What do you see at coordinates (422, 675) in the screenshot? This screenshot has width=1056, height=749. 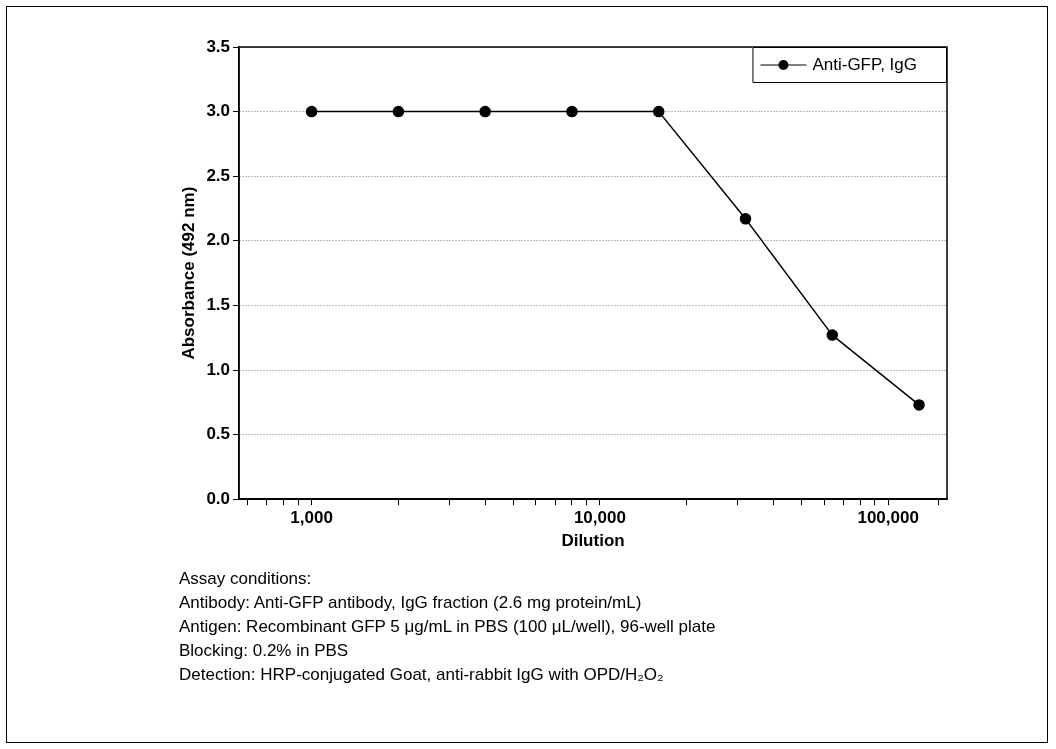 I see `text: Detection: HRP-conjugated Goat, anti-rabbit IgG with OPD/H₂O₂` at bounding box center [422, 675].